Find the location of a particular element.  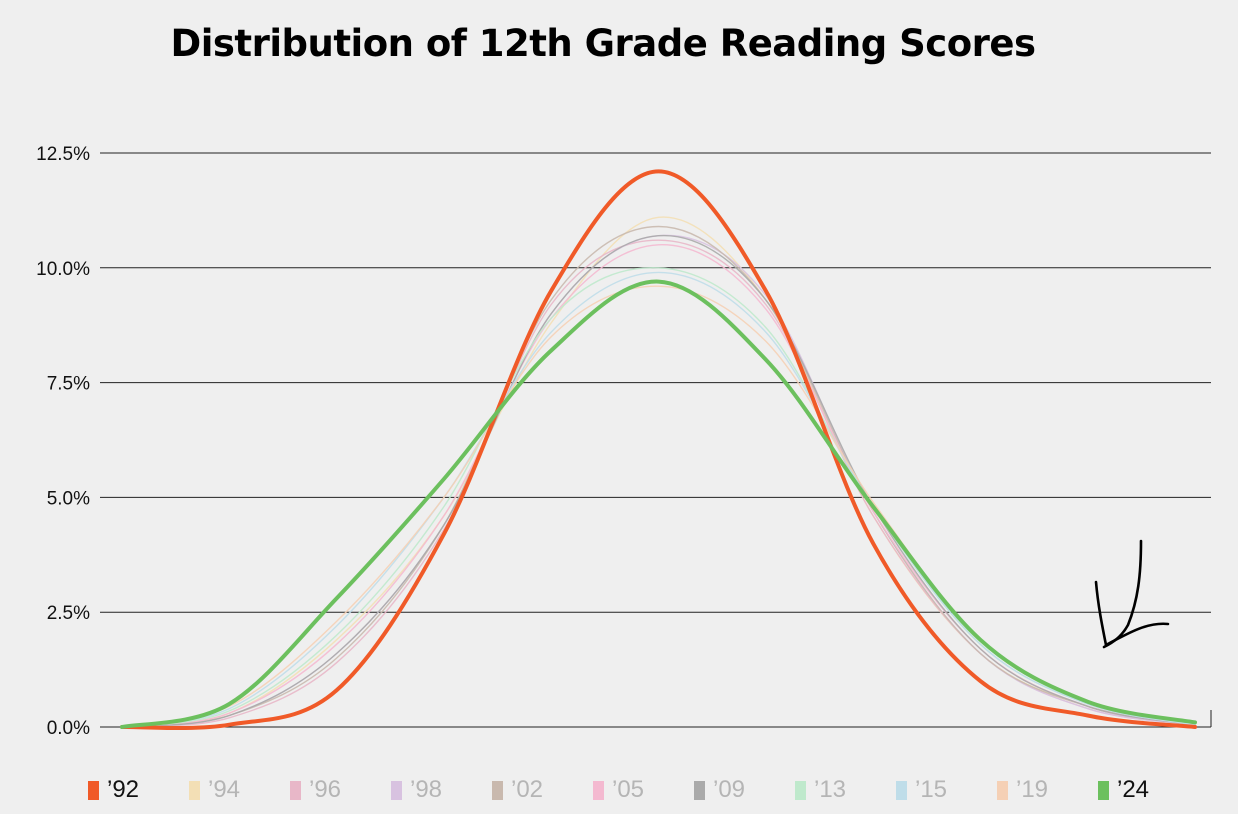

legend-item: ’02 is located at coordinates (542, 790).